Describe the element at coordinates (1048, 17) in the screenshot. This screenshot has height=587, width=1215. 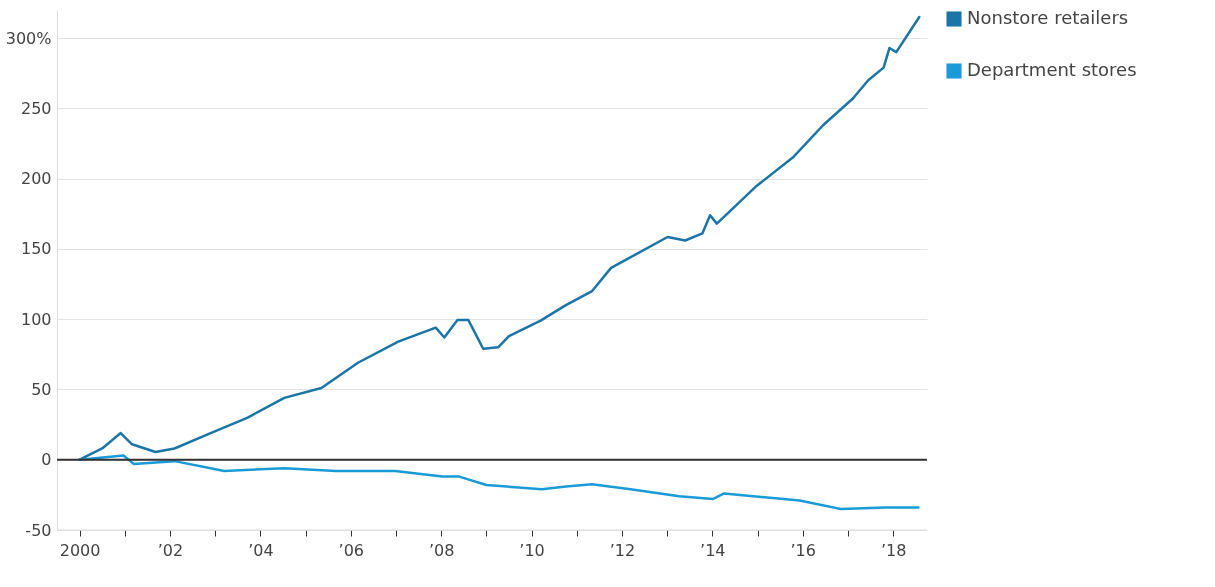
I see `legend-label: Nonstore retailers` at that location.